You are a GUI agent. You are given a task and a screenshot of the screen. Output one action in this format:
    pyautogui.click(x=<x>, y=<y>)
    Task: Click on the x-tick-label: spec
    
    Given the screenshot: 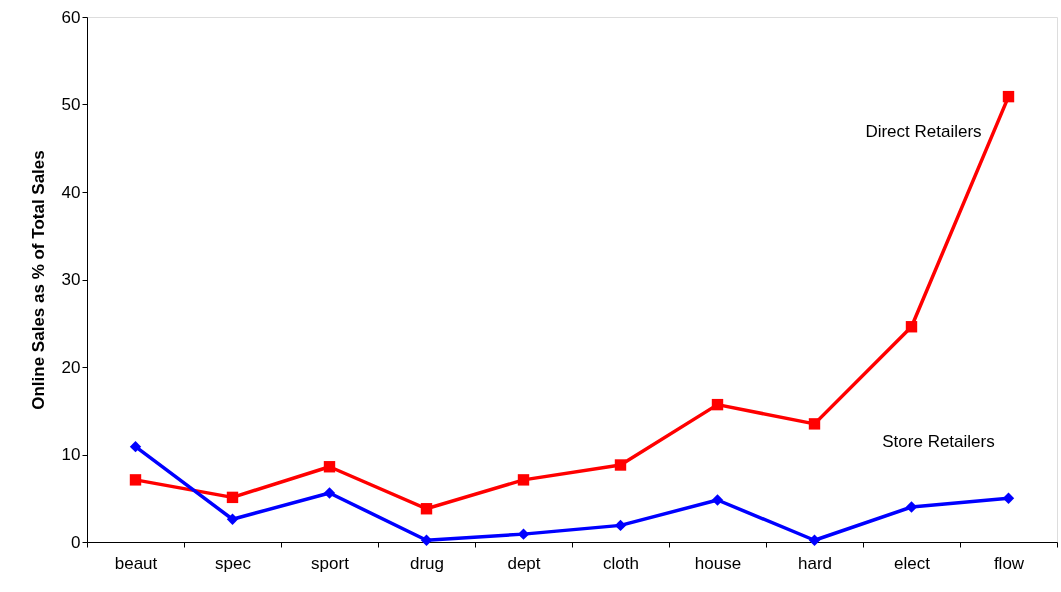 What is the action you would take?
    pyautogui.click(x=233, y=563)
    